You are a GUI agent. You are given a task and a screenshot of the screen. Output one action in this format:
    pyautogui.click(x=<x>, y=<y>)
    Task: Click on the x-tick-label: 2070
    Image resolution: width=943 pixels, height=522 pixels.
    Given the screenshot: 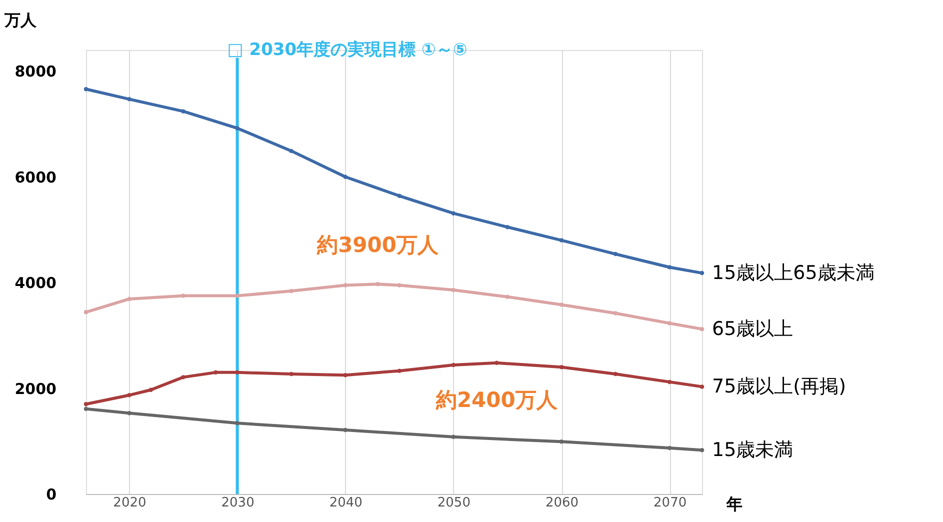 What is the action you would take?
    pyautogui.click(x=670, y=503)
    